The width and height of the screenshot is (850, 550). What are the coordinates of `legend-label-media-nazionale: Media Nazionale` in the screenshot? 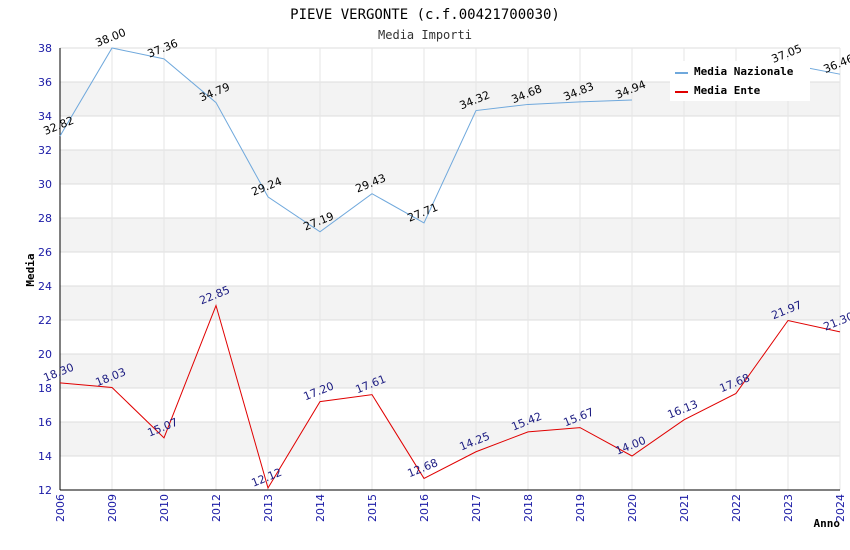 It's located at (744, 71).